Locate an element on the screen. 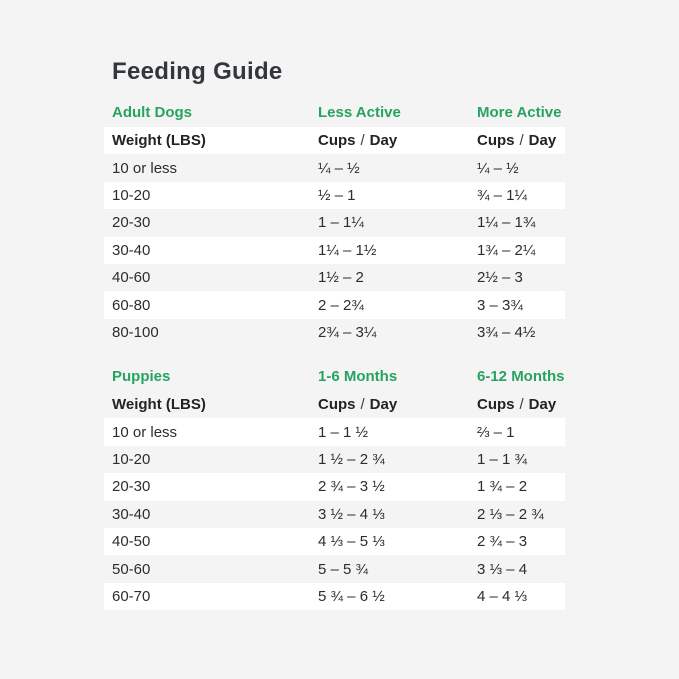 The image size is (679, 679). months-6-12-cell: 3 ⅓ – 4 is located at coordinates (502, 569).